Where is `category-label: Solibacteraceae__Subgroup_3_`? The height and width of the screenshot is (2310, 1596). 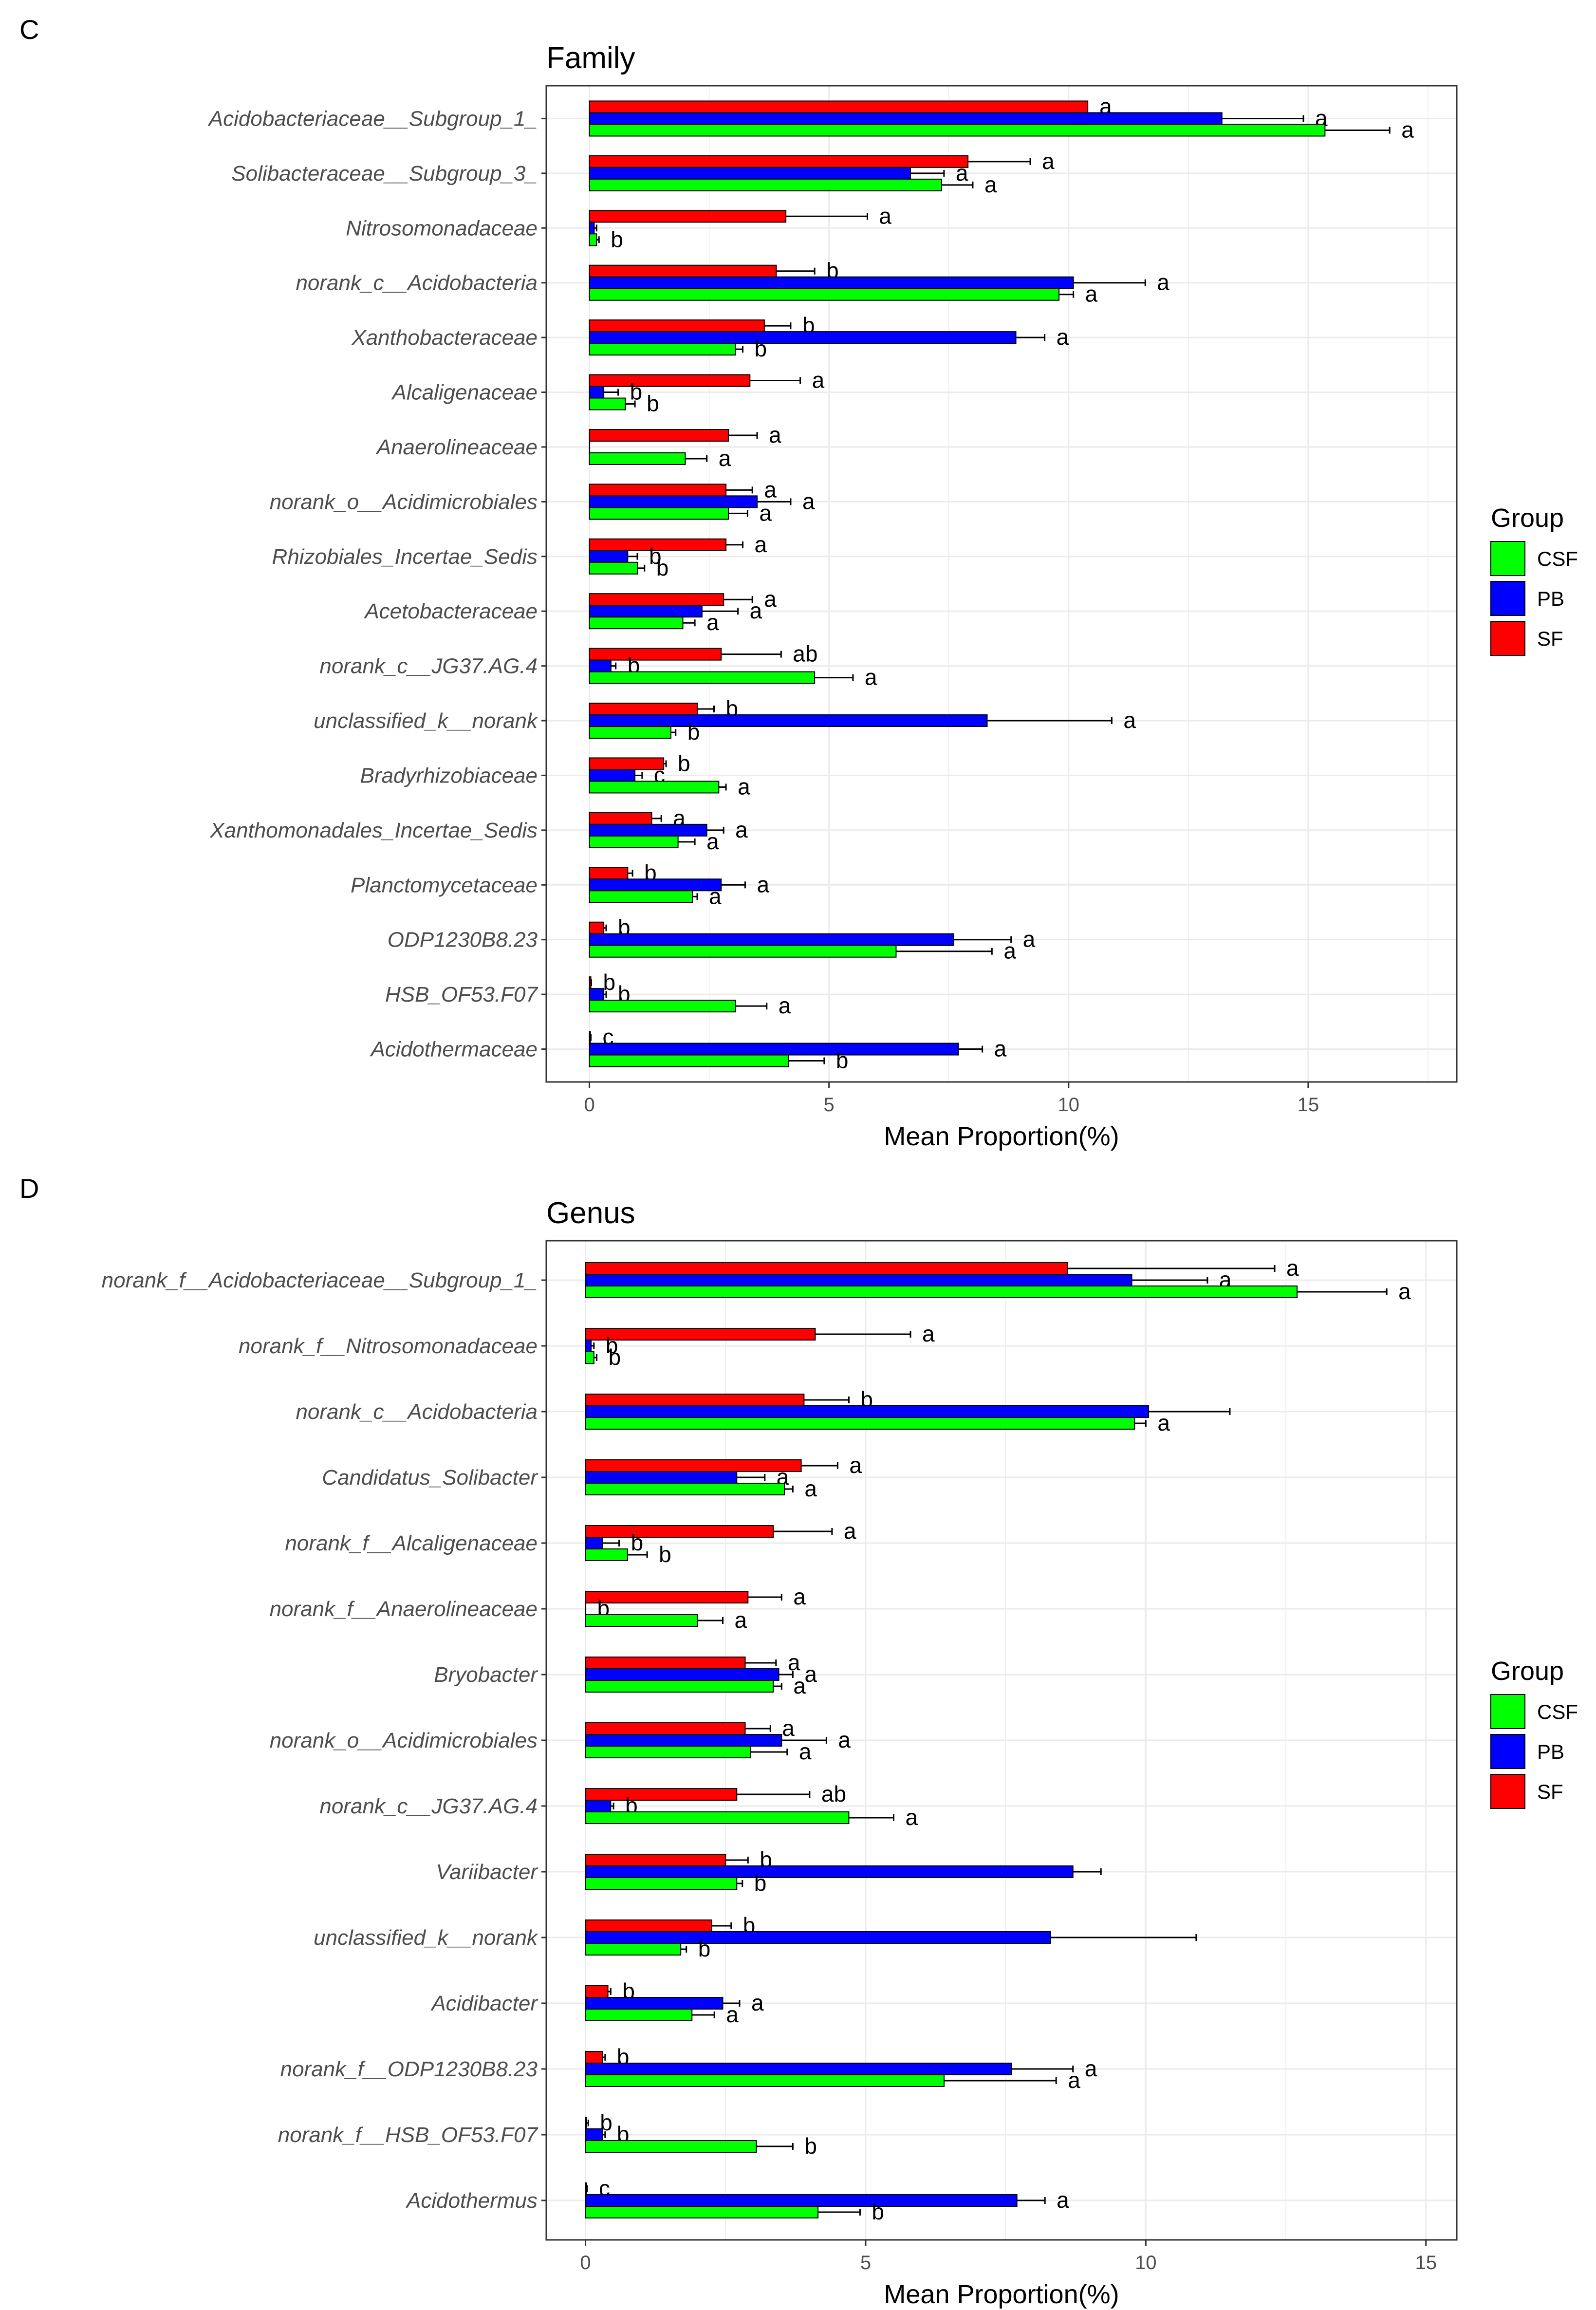
category-label: Solibacteraceae__Subgroup_3_ is located at coordinates (384, 174).